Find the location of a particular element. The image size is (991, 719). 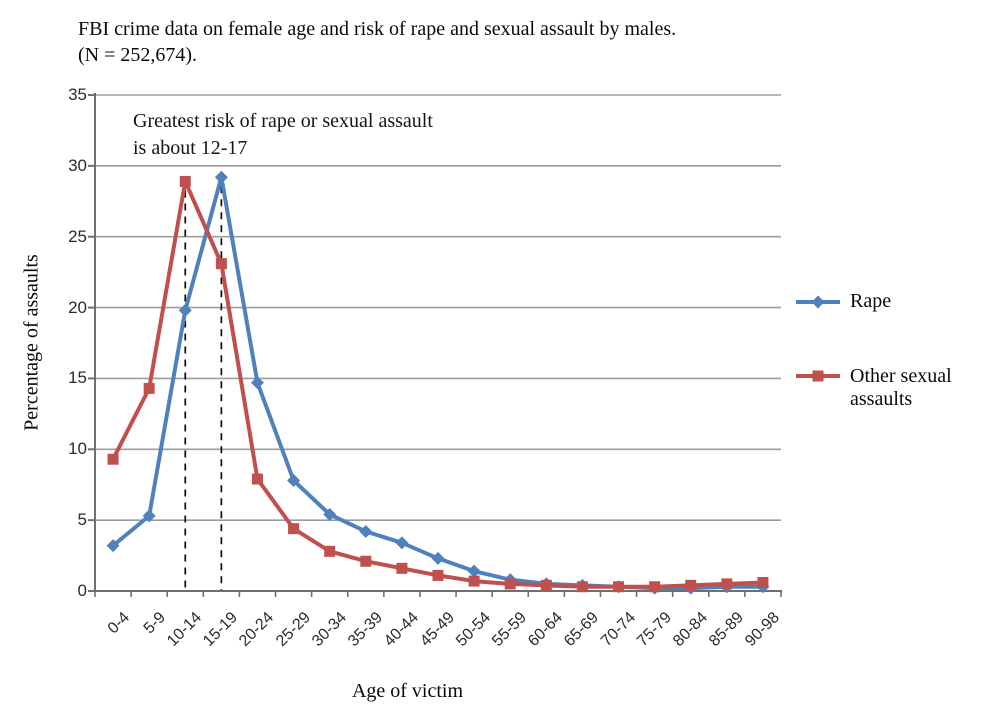

other-sexual-assaults-series-marker-icon is located at coordinates (818, 376).